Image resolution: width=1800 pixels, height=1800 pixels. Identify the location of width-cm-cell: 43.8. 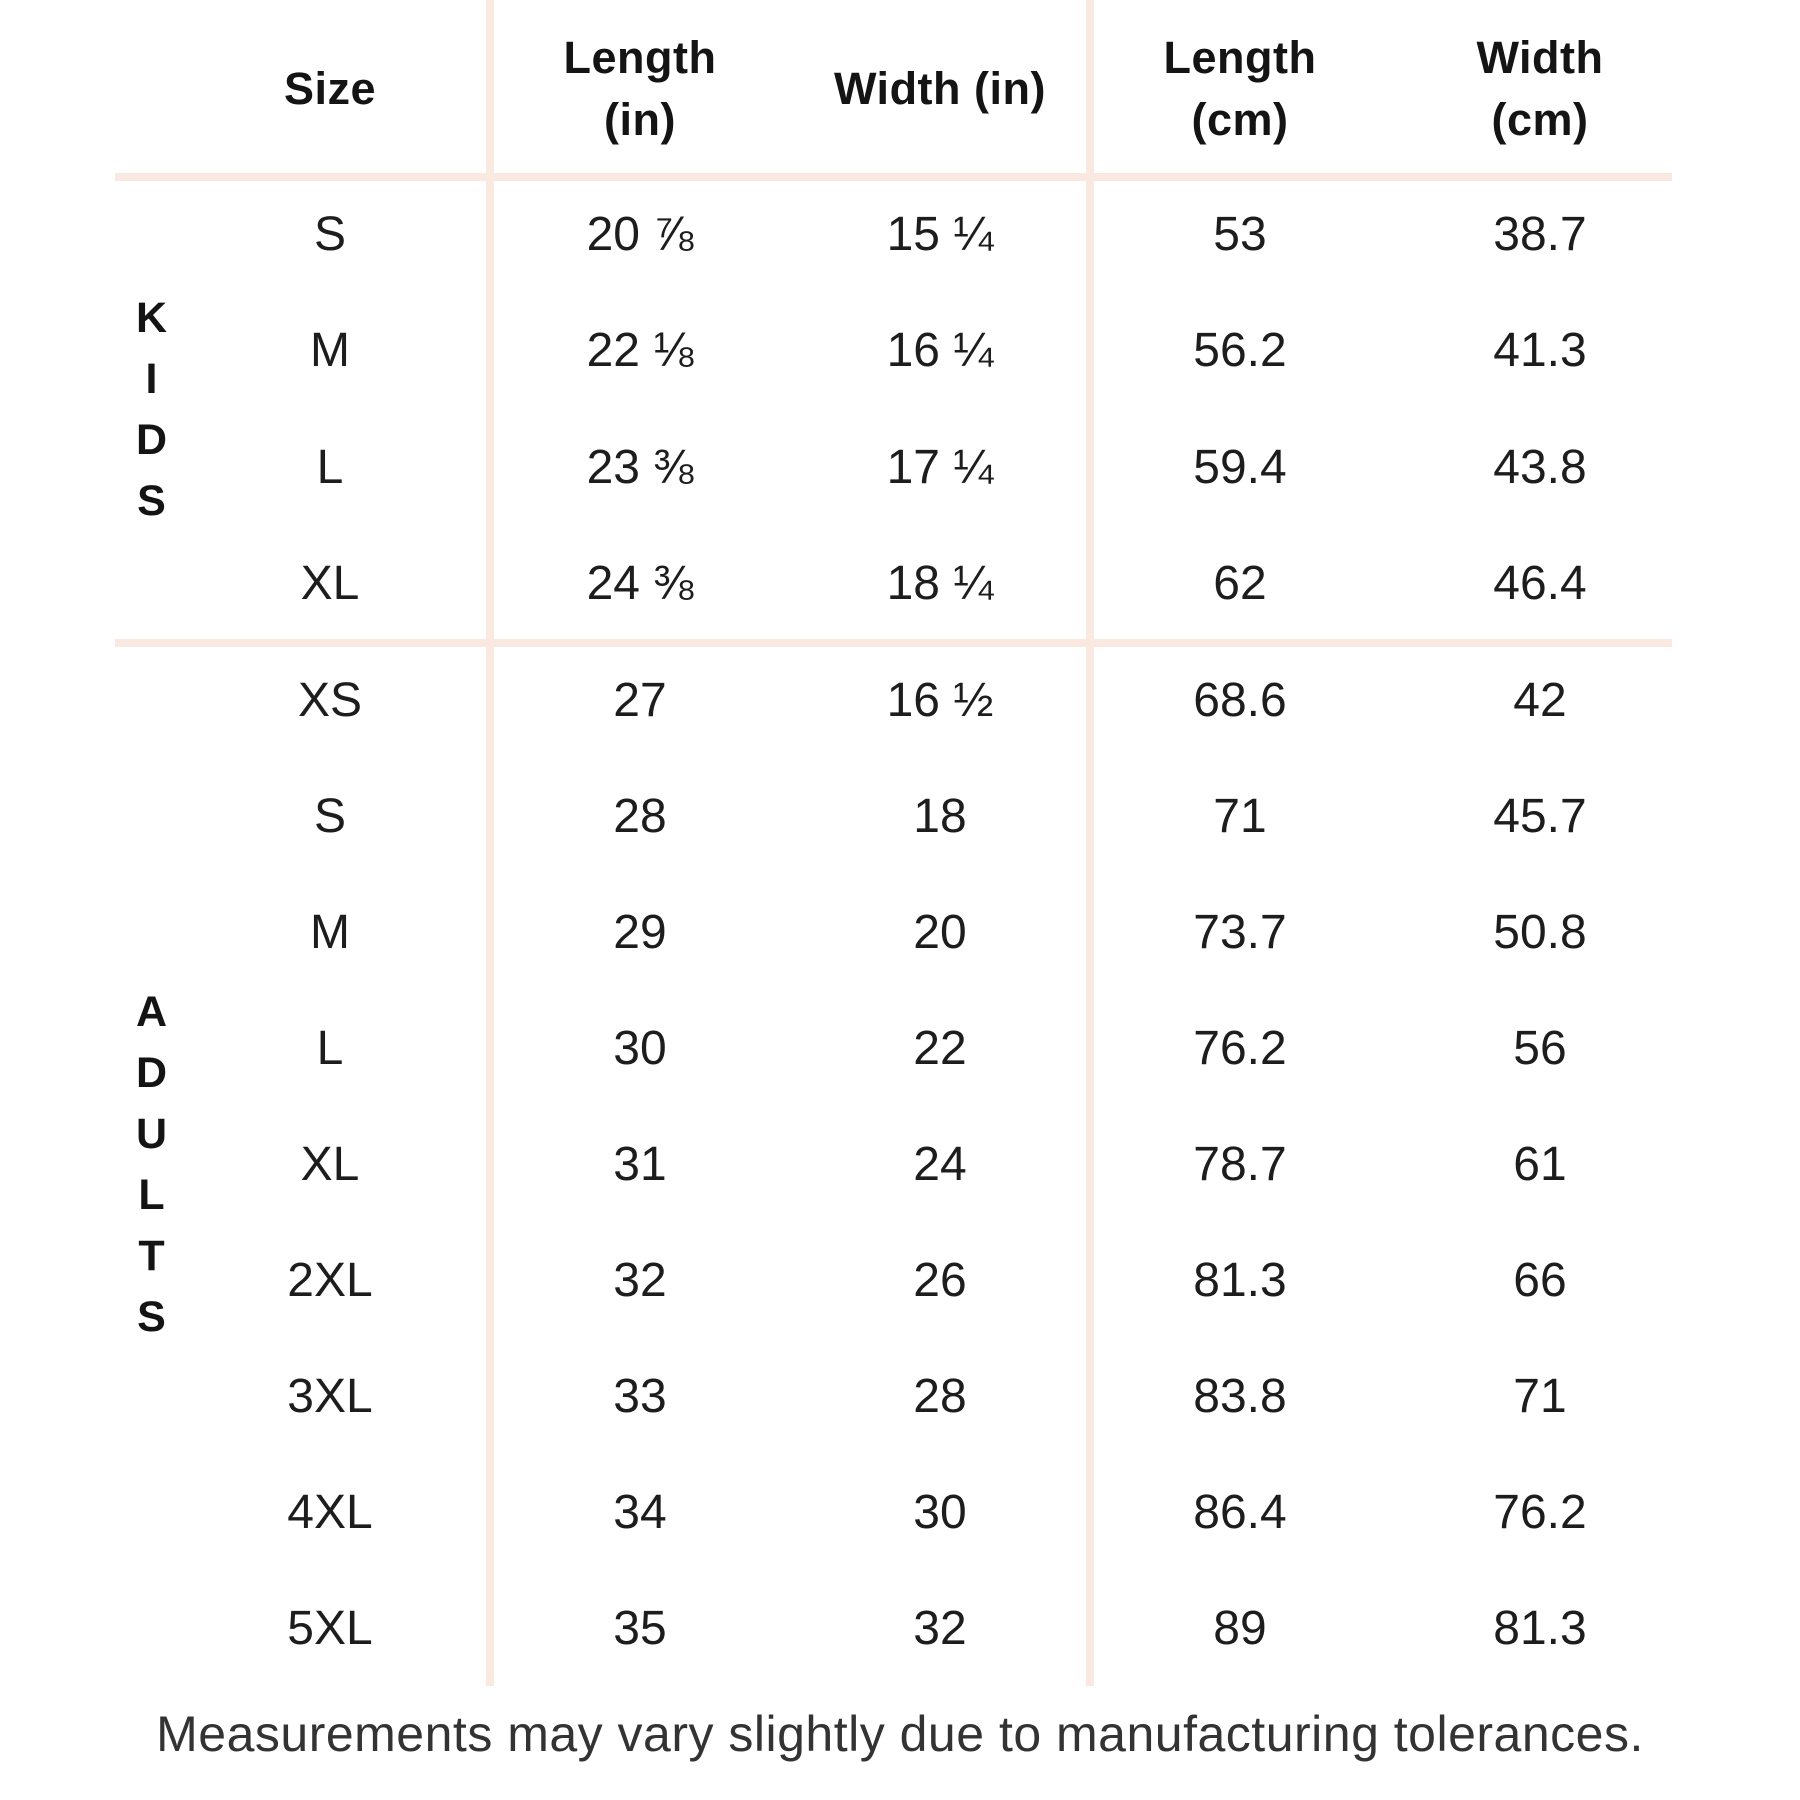
(1540, 467).